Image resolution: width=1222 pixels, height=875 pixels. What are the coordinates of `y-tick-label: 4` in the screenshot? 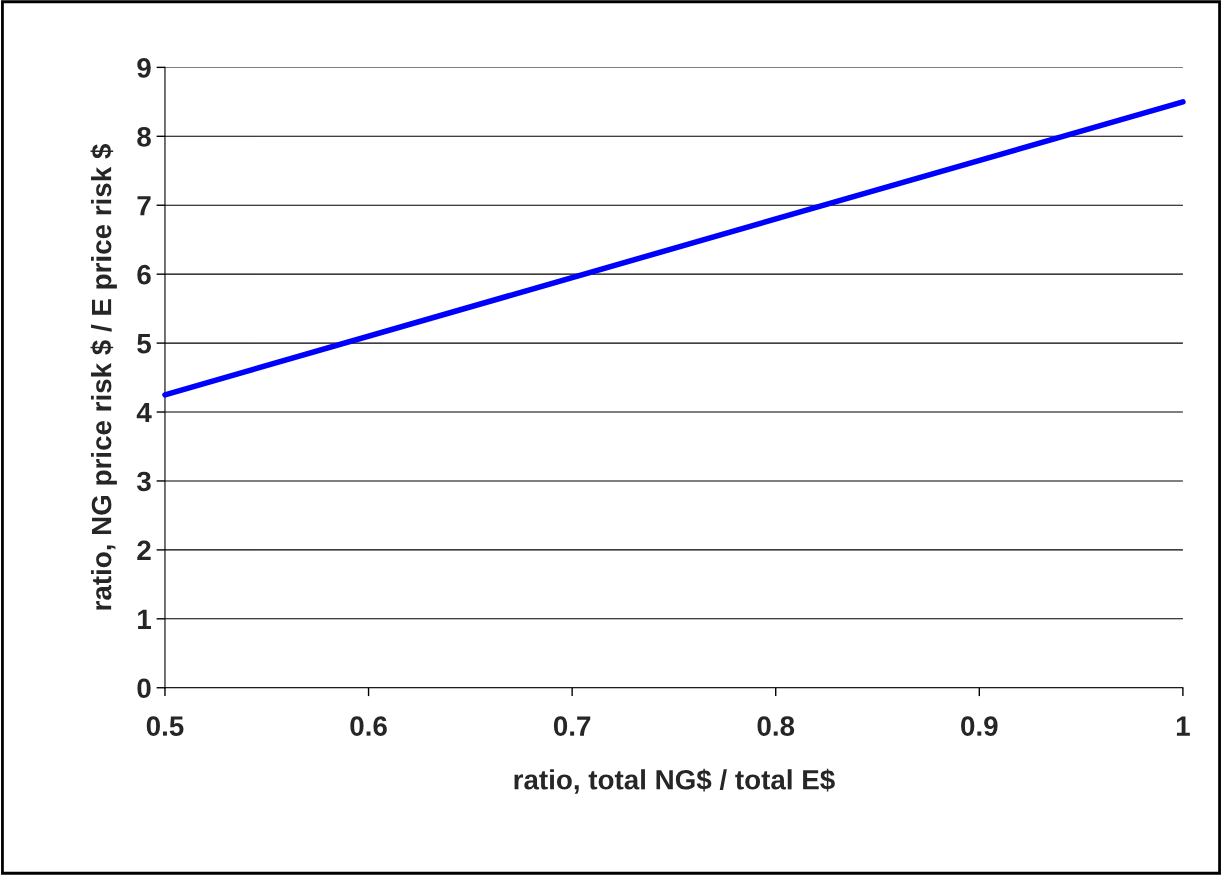 It's located at (144, 412).